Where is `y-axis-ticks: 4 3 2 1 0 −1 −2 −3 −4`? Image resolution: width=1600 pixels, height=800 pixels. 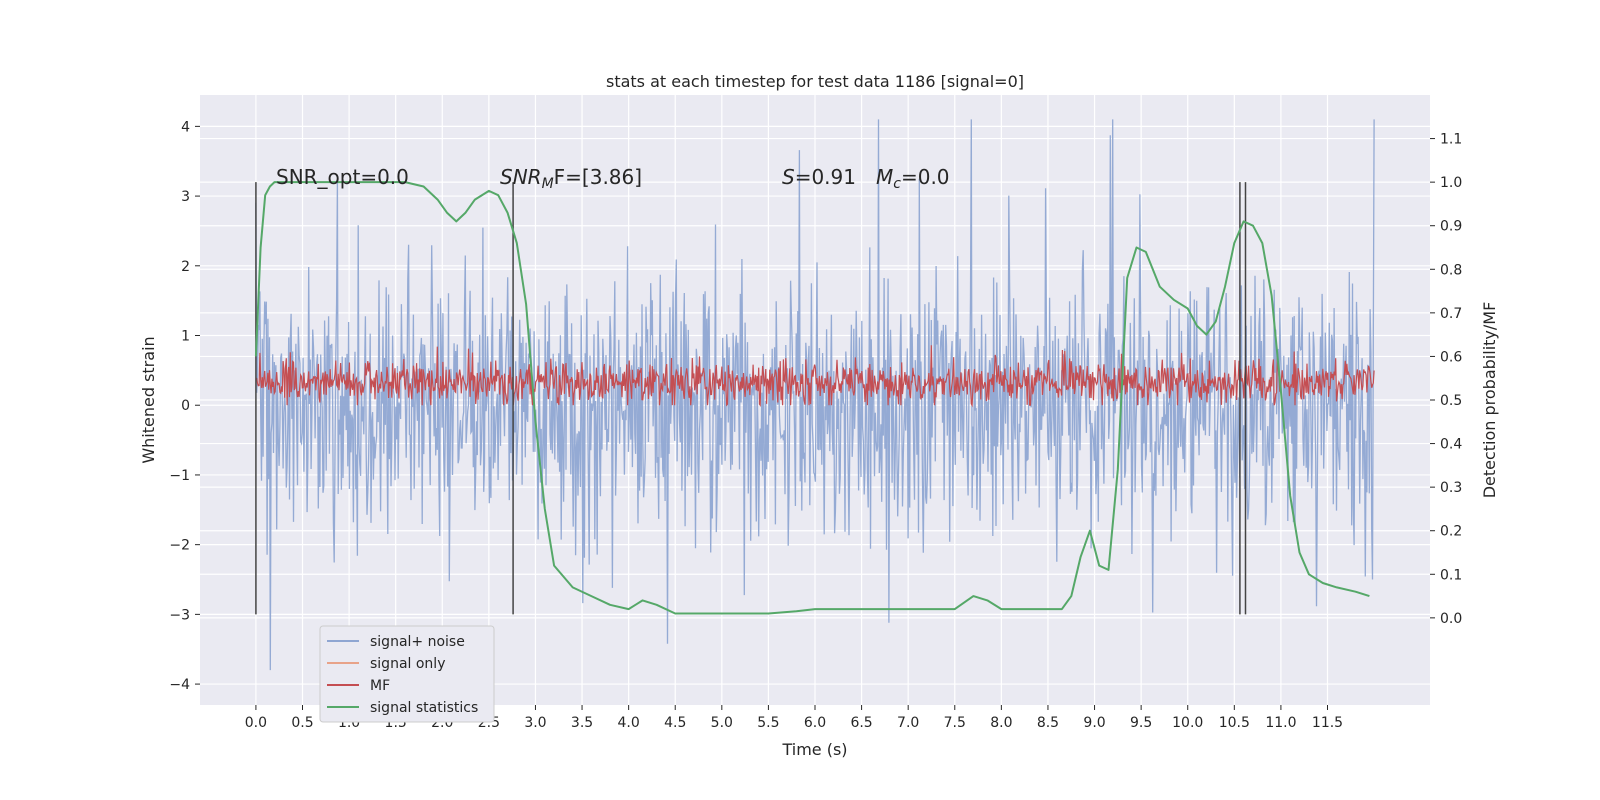
y-axis-ticks: 4 3 2 1 0 −1 −2 −3 −4 is located at coordinates (184, 406).